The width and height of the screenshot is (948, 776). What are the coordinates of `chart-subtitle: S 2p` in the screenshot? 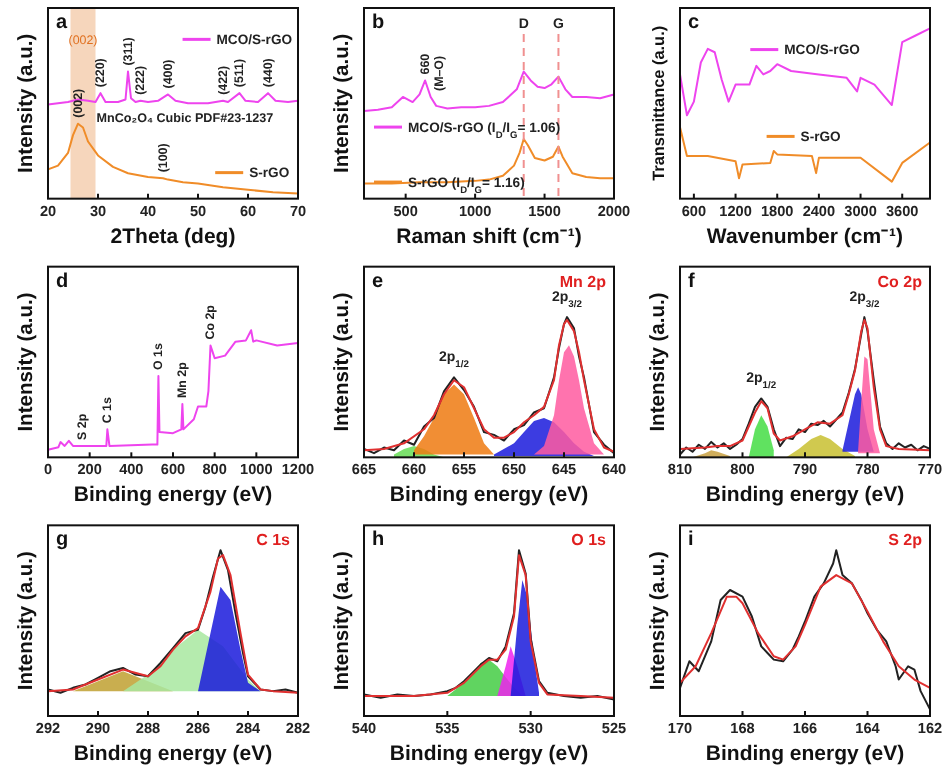 It's located at (905, 540).